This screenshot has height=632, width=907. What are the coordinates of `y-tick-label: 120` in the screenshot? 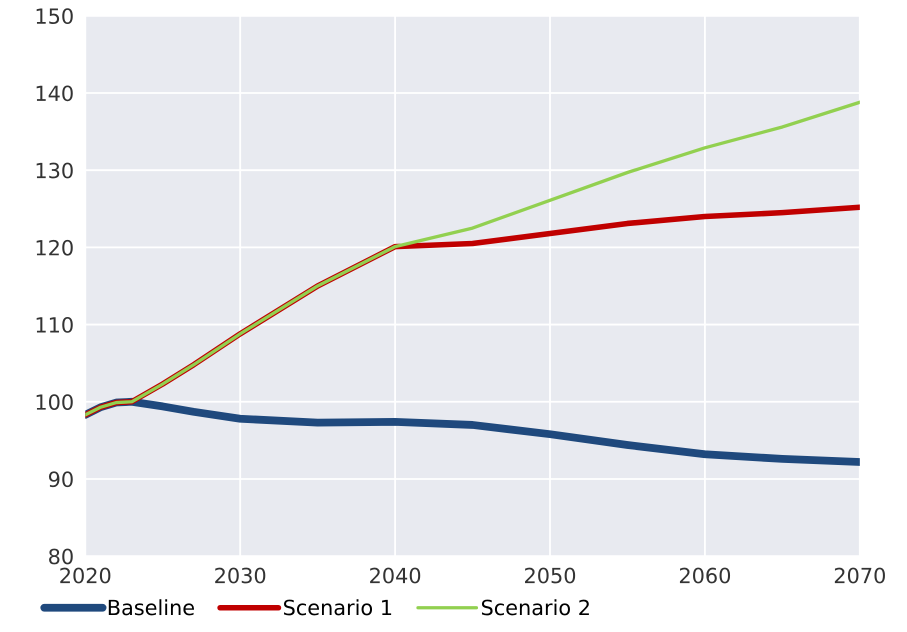 It's located at (54, 248).